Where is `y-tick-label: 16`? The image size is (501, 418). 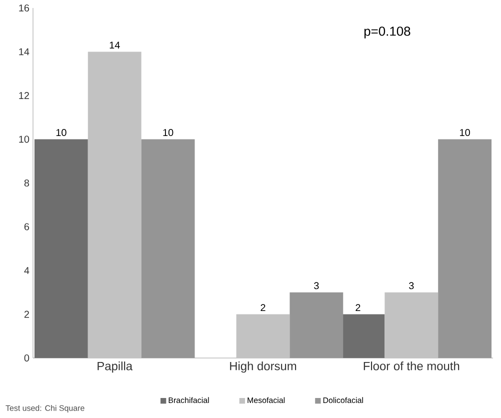 y-tick-label: 16 is located at coordinates (24, 8).